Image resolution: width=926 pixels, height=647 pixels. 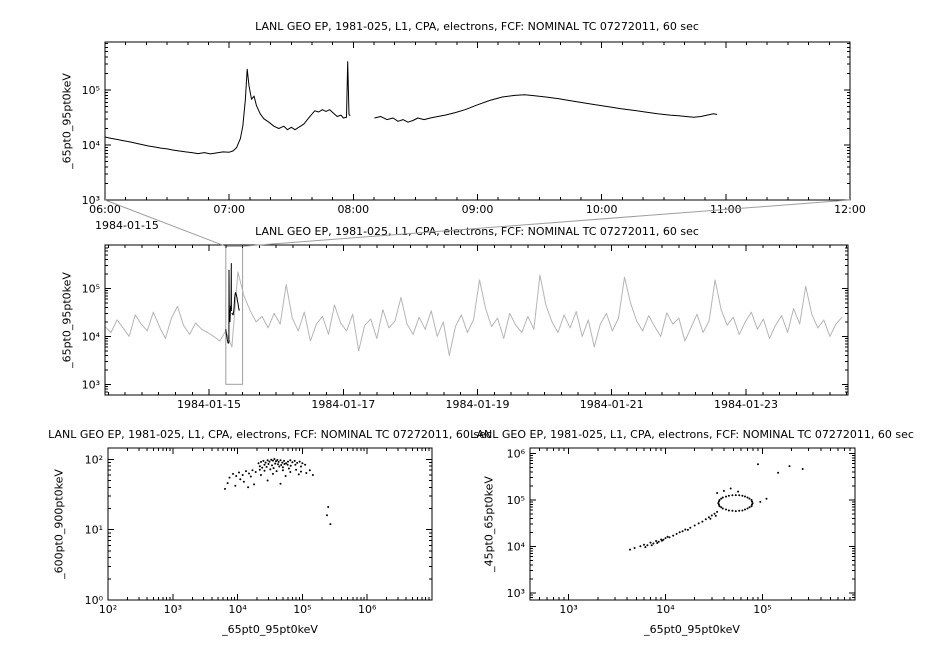 I want to click on svg-text: 07:00, so click(x=229, y=209).